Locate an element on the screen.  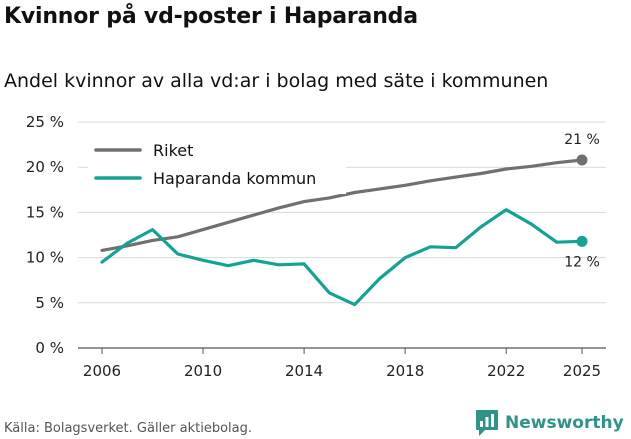
y-tick-label-5: 5 % is located at coordinates (49, 303).